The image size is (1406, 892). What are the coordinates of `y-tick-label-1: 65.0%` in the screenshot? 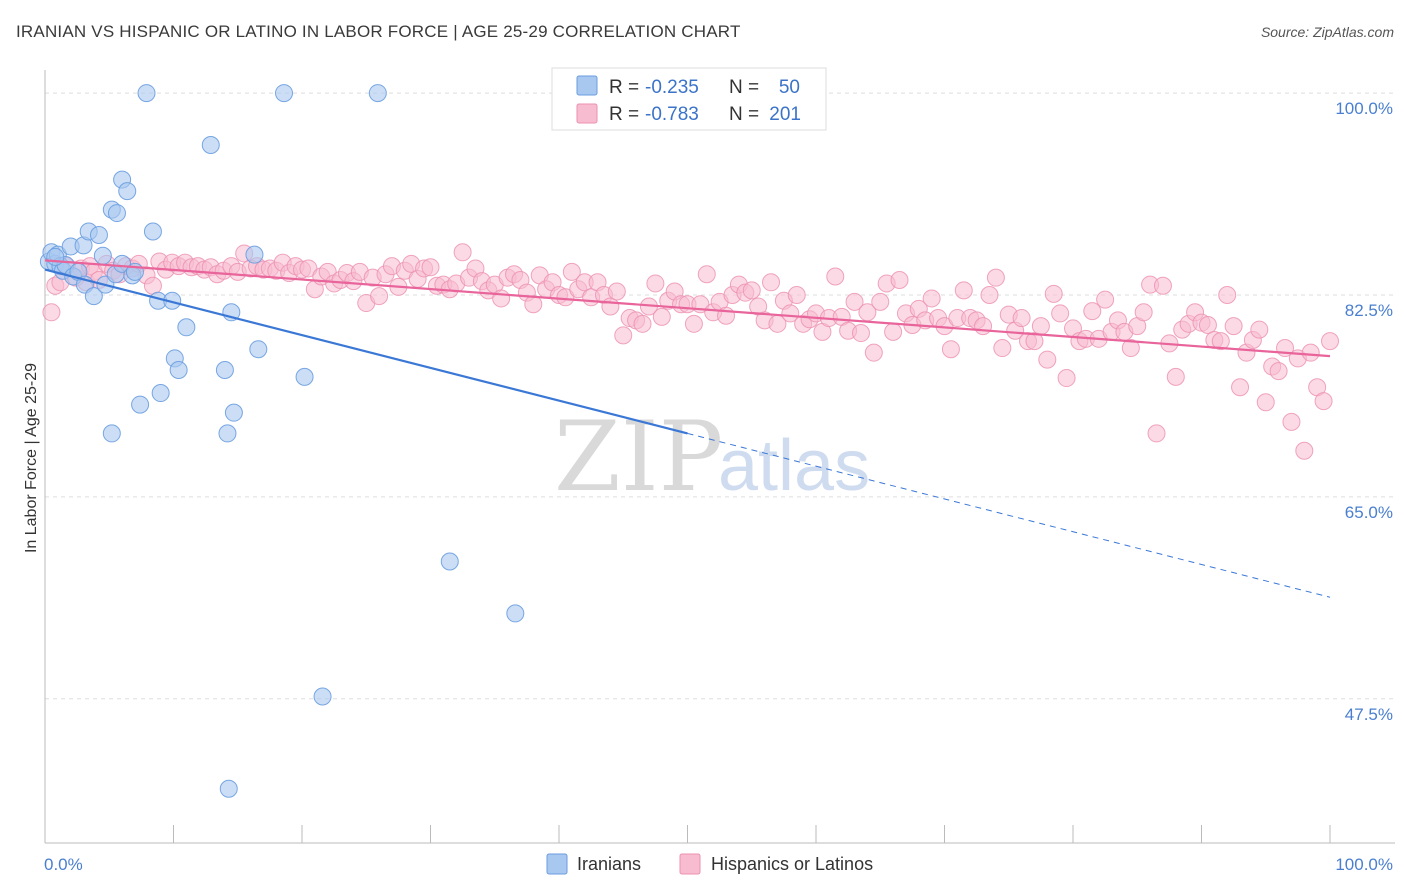 It's located at (1369, 512).